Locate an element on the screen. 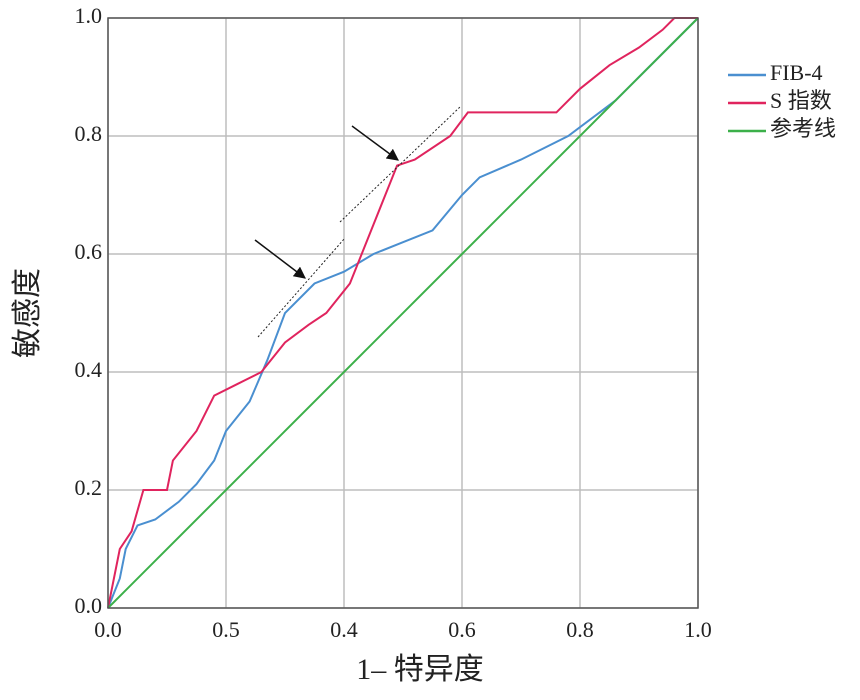  y-tick-label: 0.2 is located at coordinates (89, 487).